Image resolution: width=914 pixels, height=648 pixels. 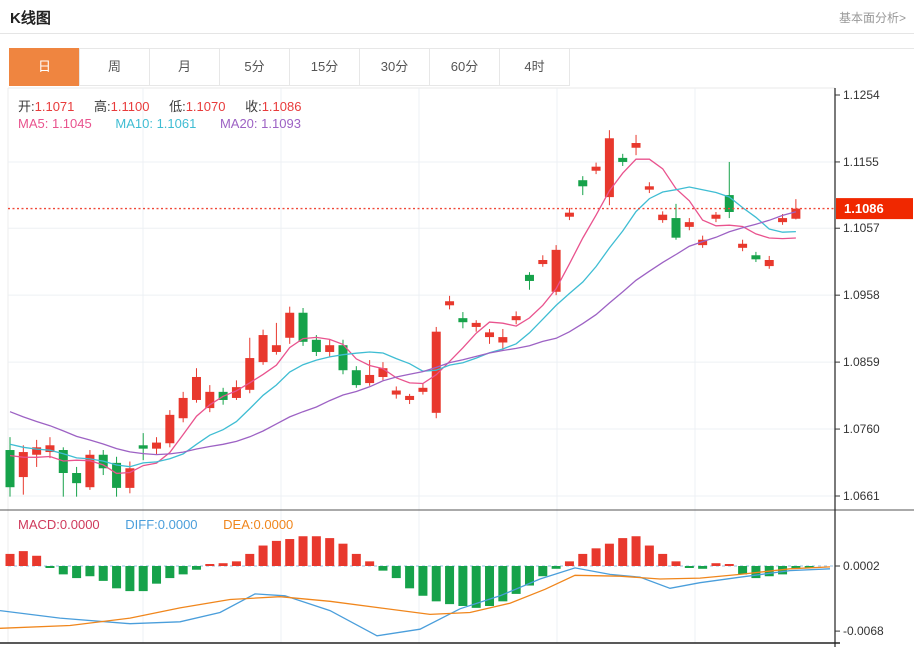 I want to click on high-value: 1.1100, so click(x=130, y=106).